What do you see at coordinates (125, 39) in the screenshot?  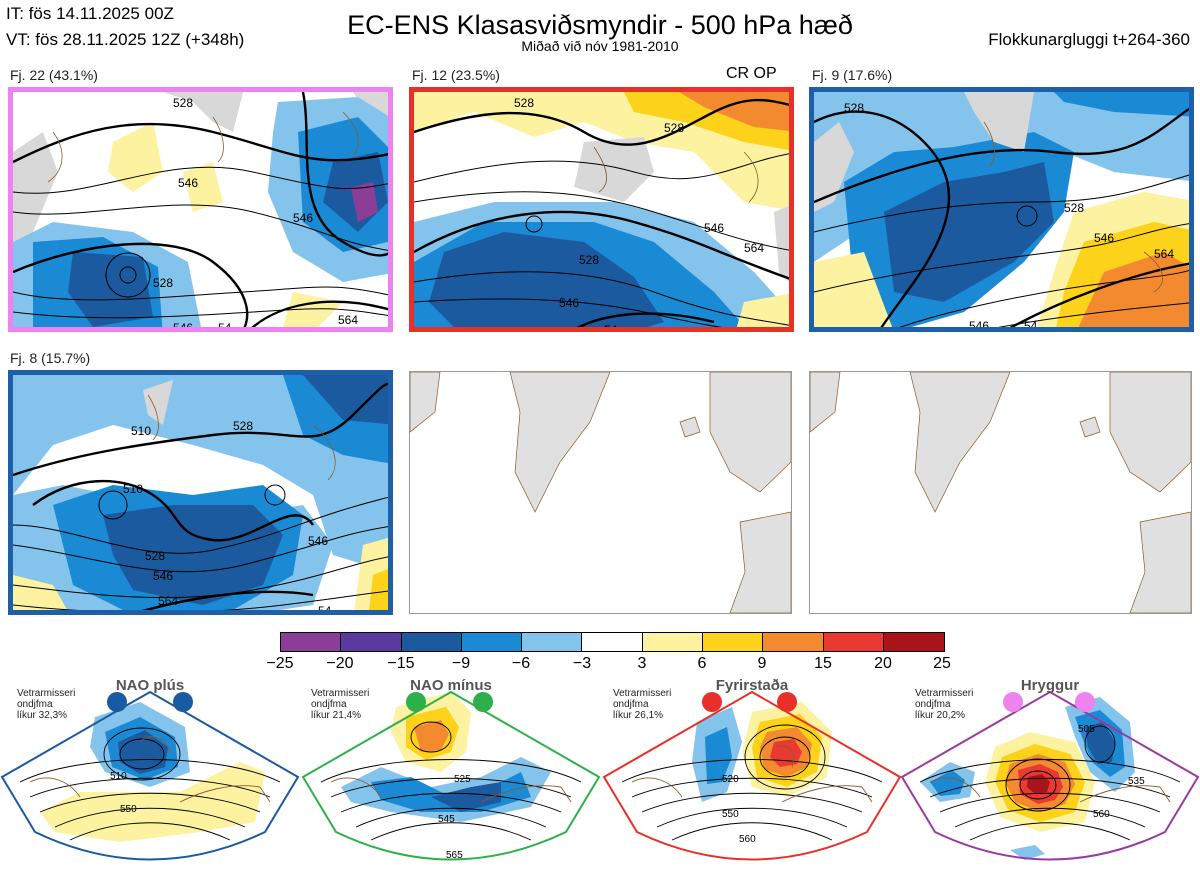 I see `valid-time: VT: fös 28.11.2025 12Z (+348h)` at bounding box center [125, 39].